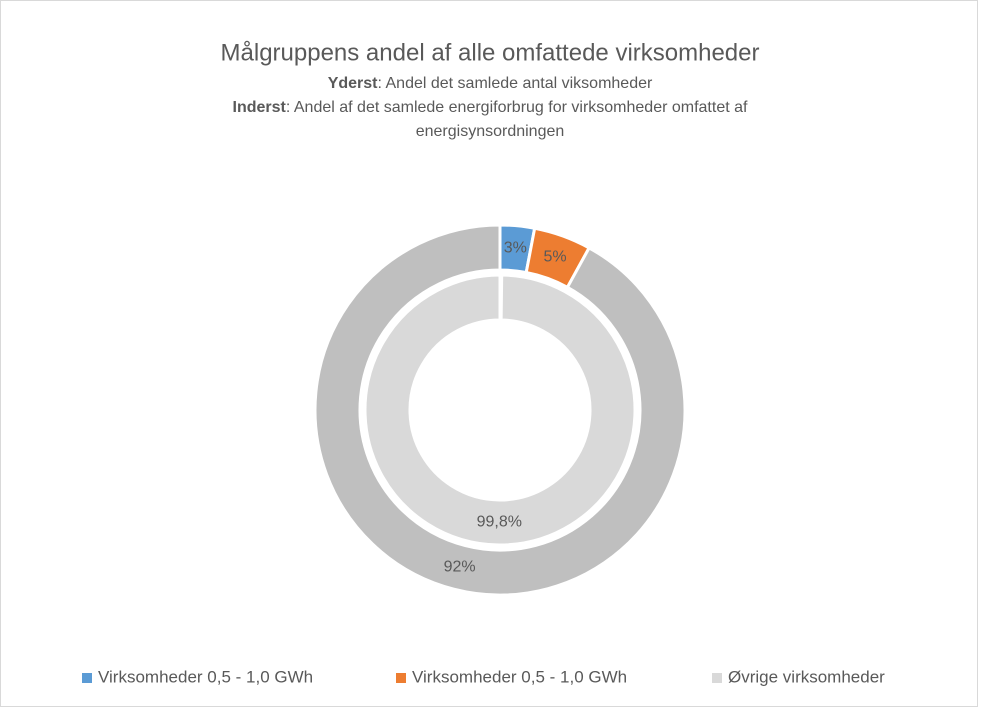 Image resolution: width=981 pixels, height=708 pixels. Describe the element at coordinates (499, 522) in the screenshot. I see `data-label: 99,8%` at that location.